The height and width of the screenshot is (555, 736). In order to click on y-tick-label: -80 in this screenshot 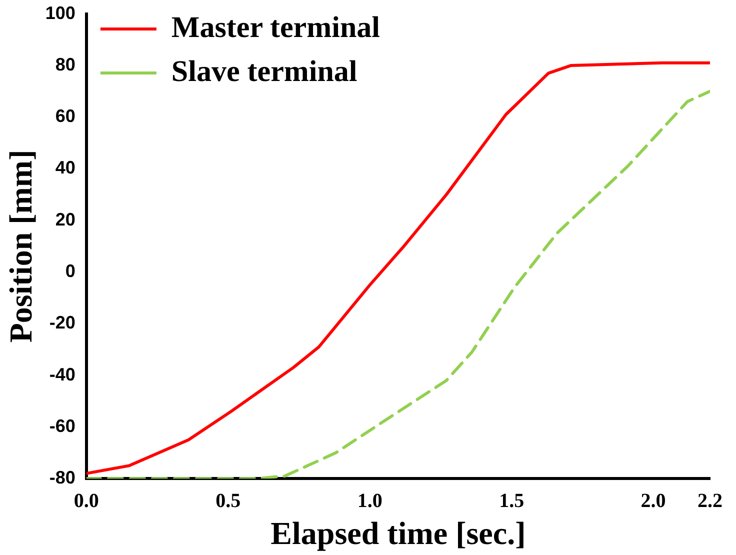, I will do `click(62, 478)`.